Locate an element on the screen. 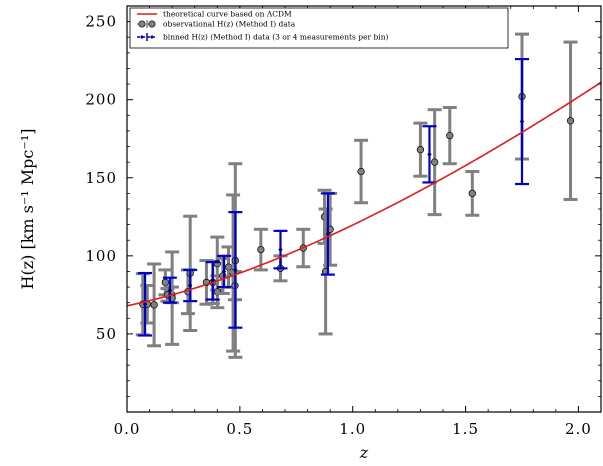  legend-swatch-observational is located at coordinates (147, 24).